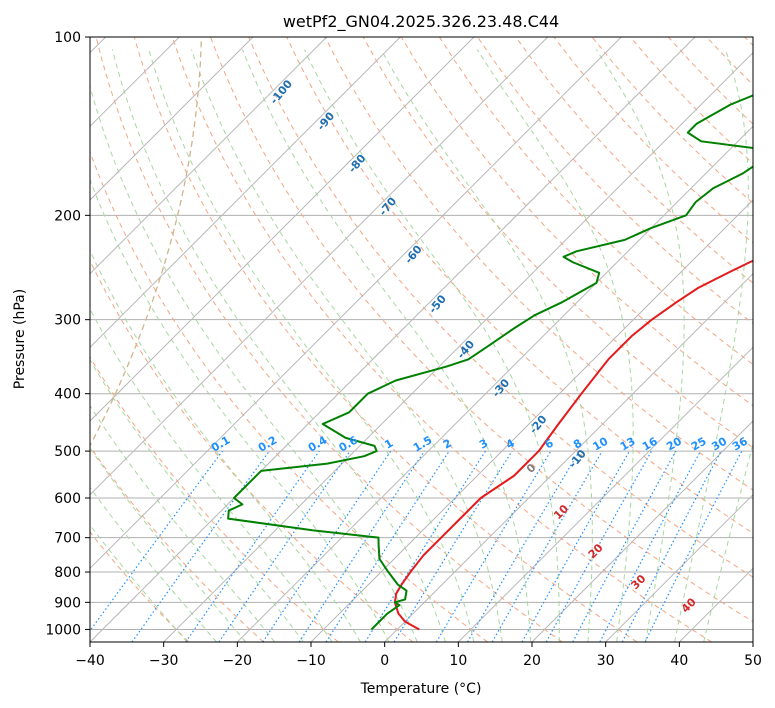 Image resolution: width=775 pixels, height=708 pixels. I want to click on x-axis: −40 −30 −20 −10 0 10 20 30 40 50, so click(418, 655).